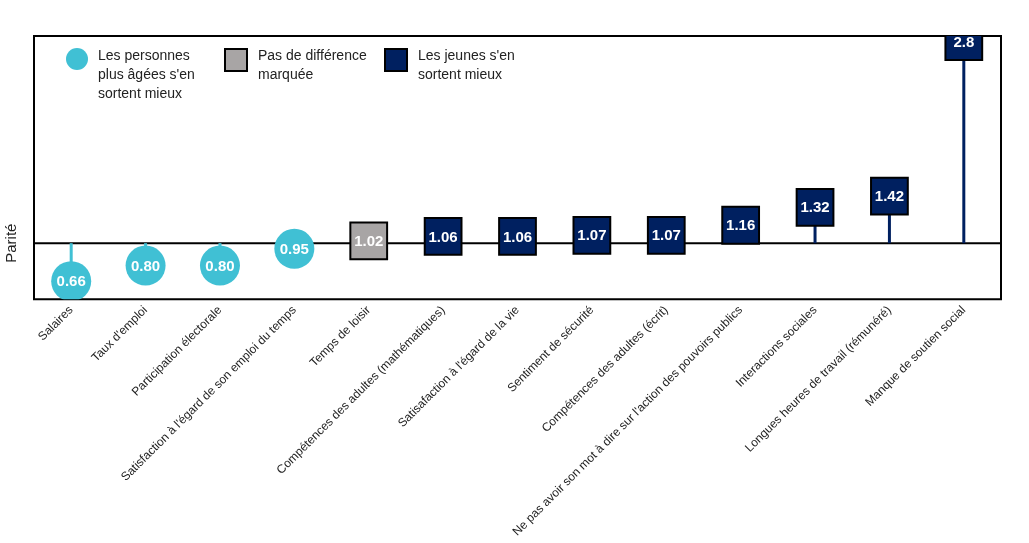 This screenshot has height=543, width=1029. What do you see at coordinates (741, 225) in the screenshot?
I see `data-label: 1.16` at bounding box center [741, 225].